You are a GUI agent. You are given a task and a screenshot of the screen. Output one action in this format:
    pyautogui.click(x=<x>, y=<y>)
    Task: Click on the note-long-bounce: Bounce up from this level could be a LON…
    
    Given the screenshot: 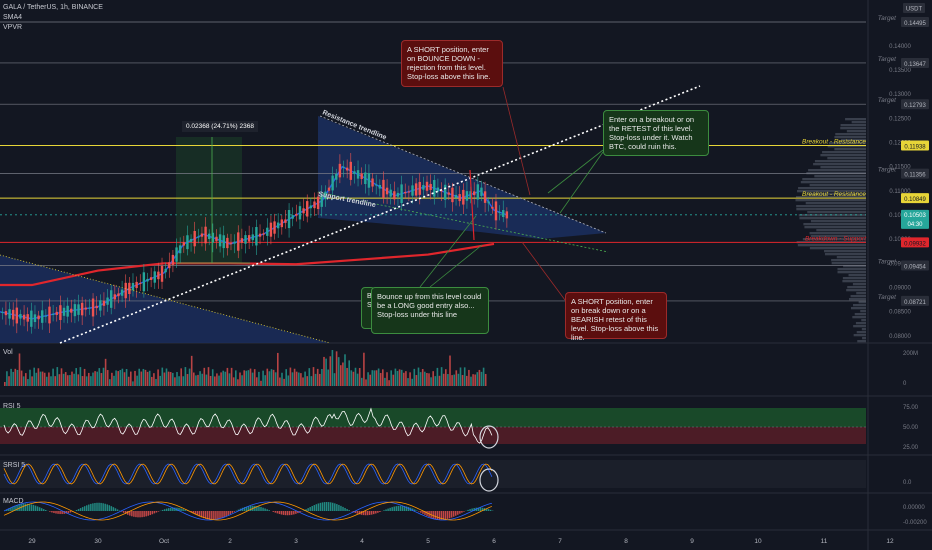 What is the action you would take?
    pyautogui.click(x=430, y=310)
    